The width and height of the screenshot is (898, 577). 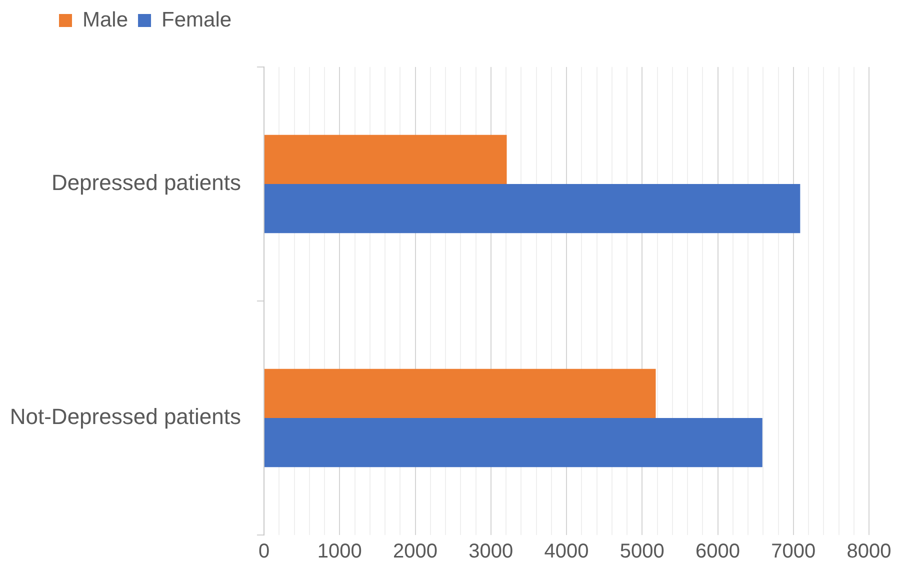 What do you see at coordinates (339, 551) in the screenshot?
I see `x-tick-label: 1000` at bounding box center [339, 551].